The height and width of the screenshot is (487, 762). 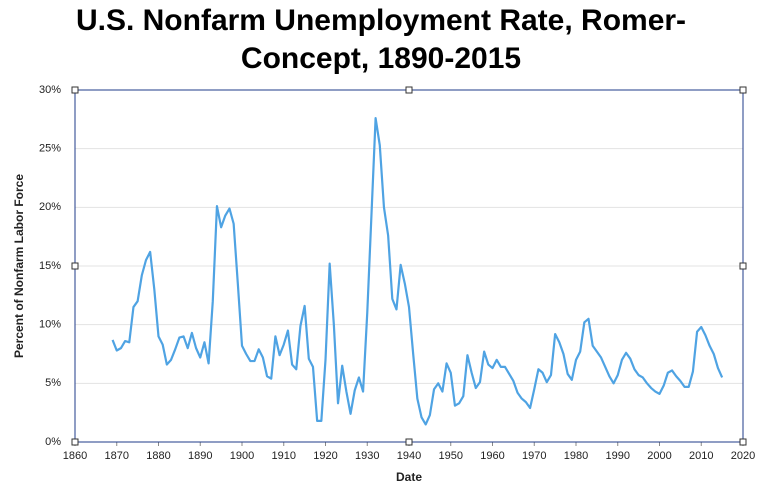 What do you see at coordinates (19, 266) in the screenshot?
I see `y-axis-label: Percent of Nonfarm Labor Force` at bounding box center [19, 266].